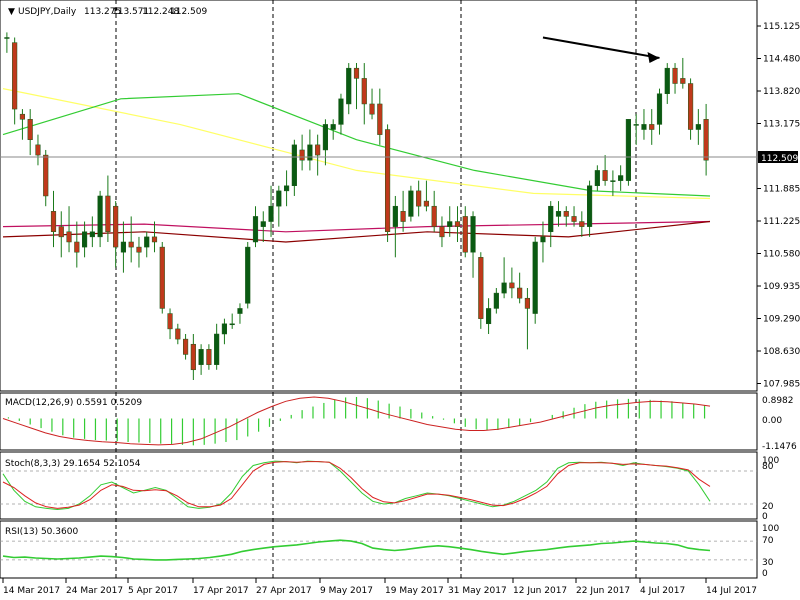  What do you see at coordinates (188, 12) in the screenshot?
I see `ohlc-close: 112.509` at bounding box center [188, 12].